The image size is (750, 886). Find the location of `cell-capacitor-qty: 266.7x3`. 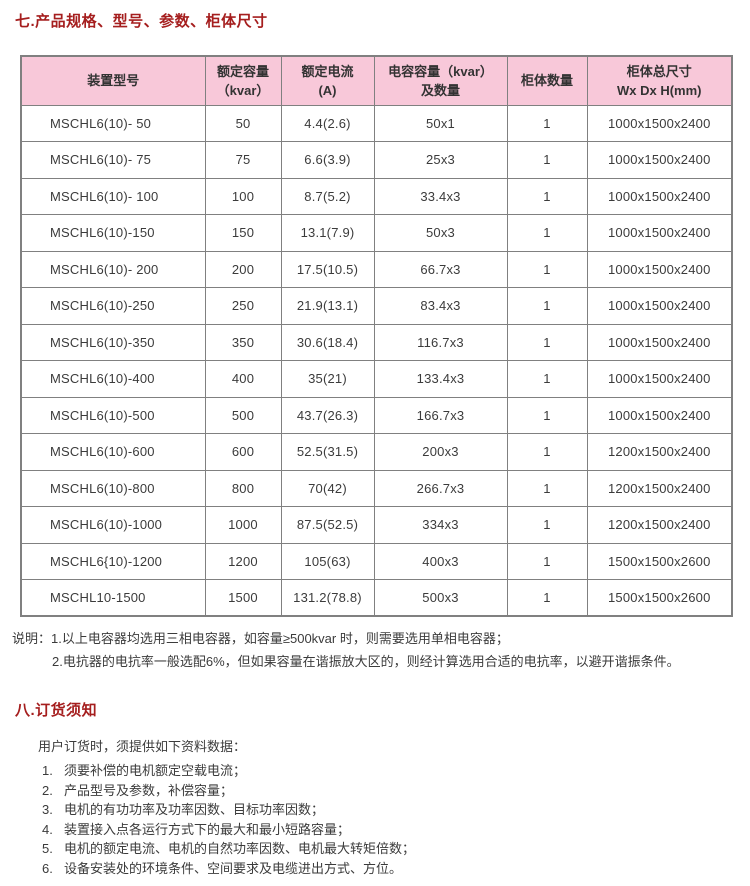

cell-capacitor-qty: 266.7x3 is located at coordinates (440, 488).